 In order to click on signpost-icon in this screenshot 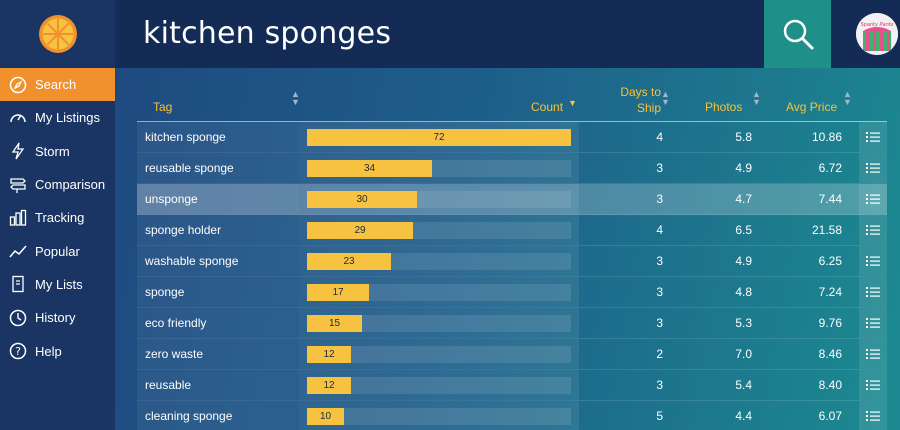, I will do `click(18, 185)`.